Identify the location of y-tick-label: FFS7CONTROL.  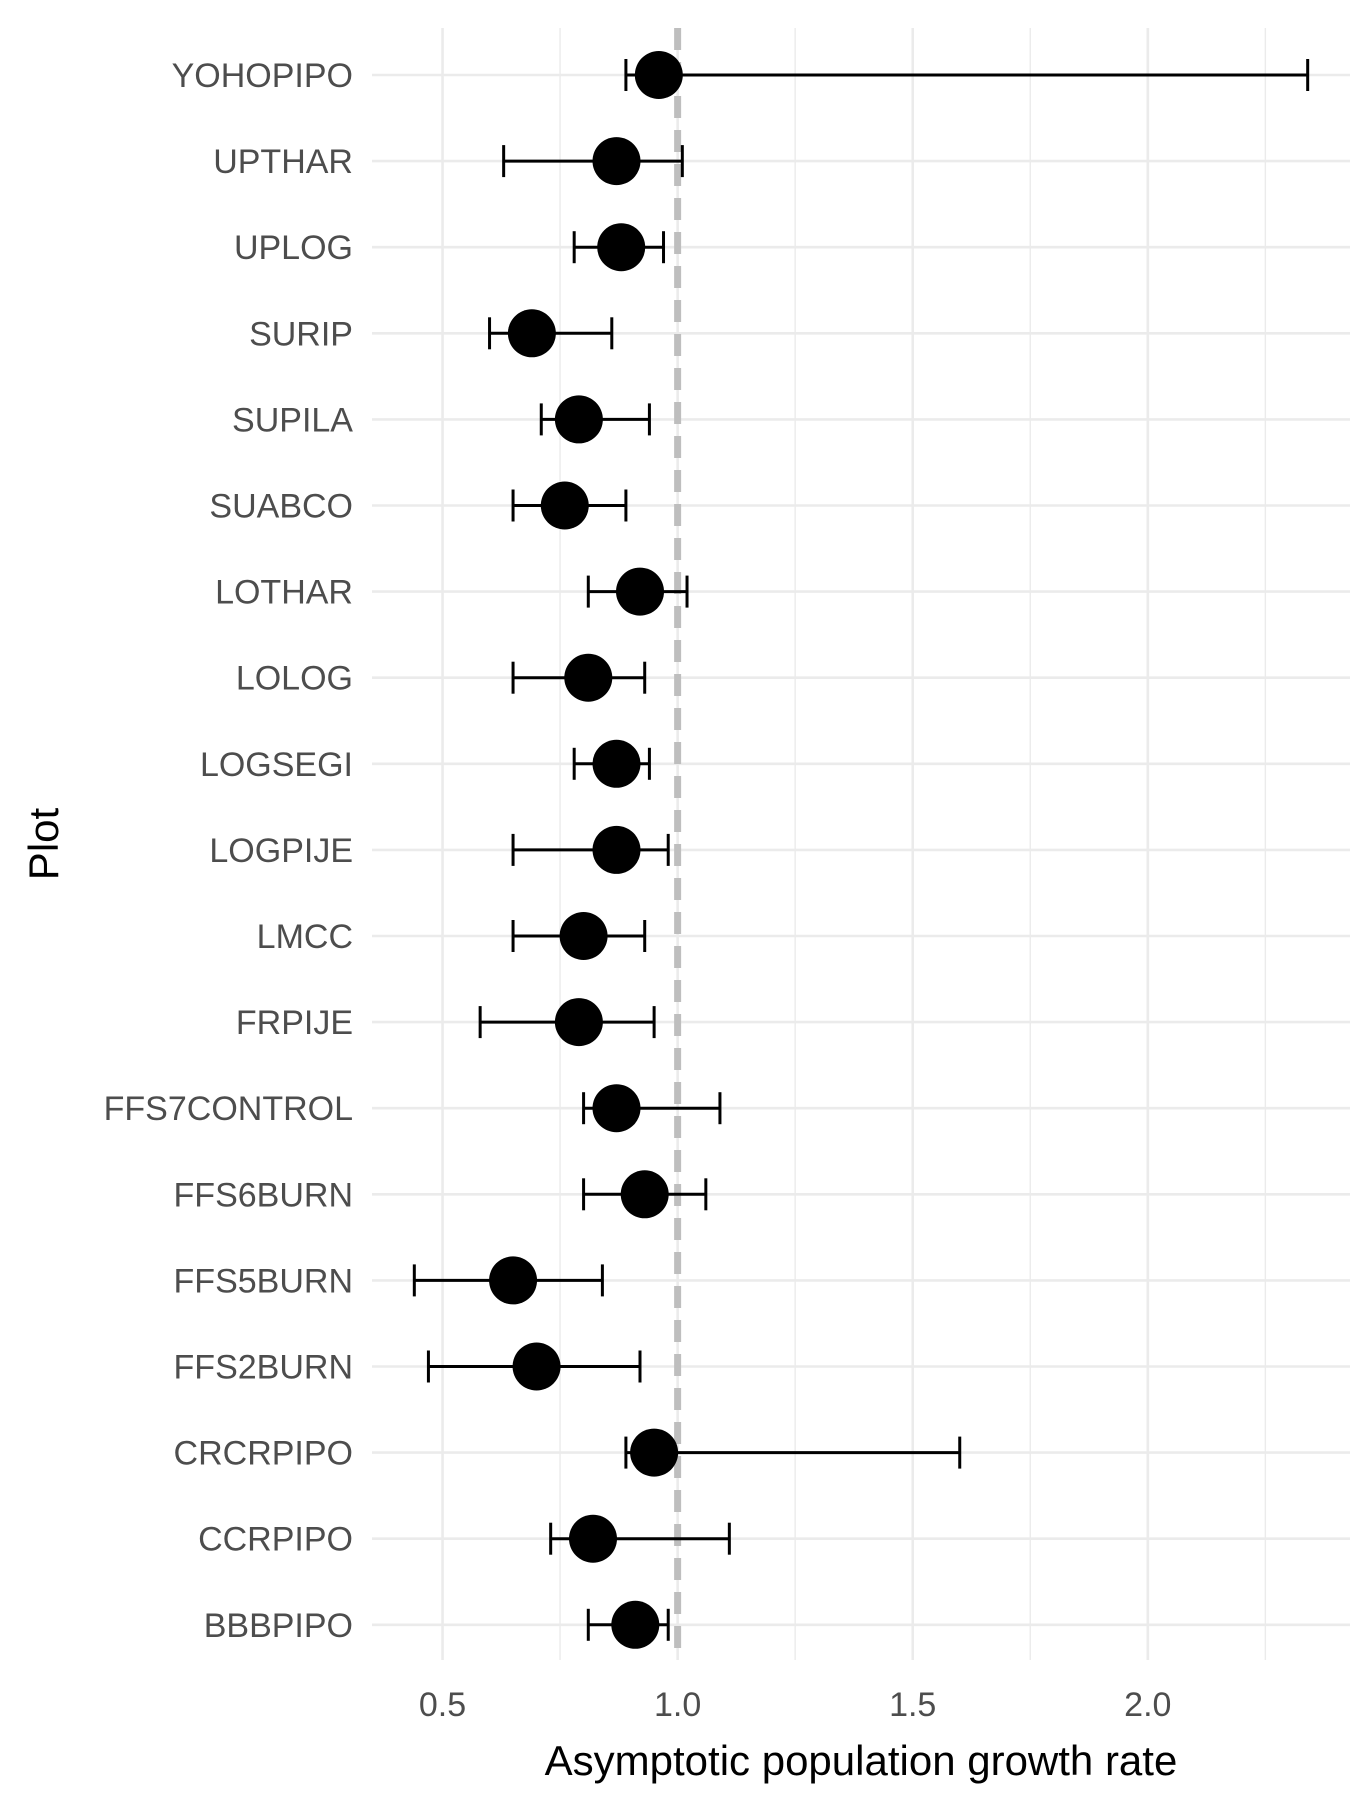
(228, 1109).